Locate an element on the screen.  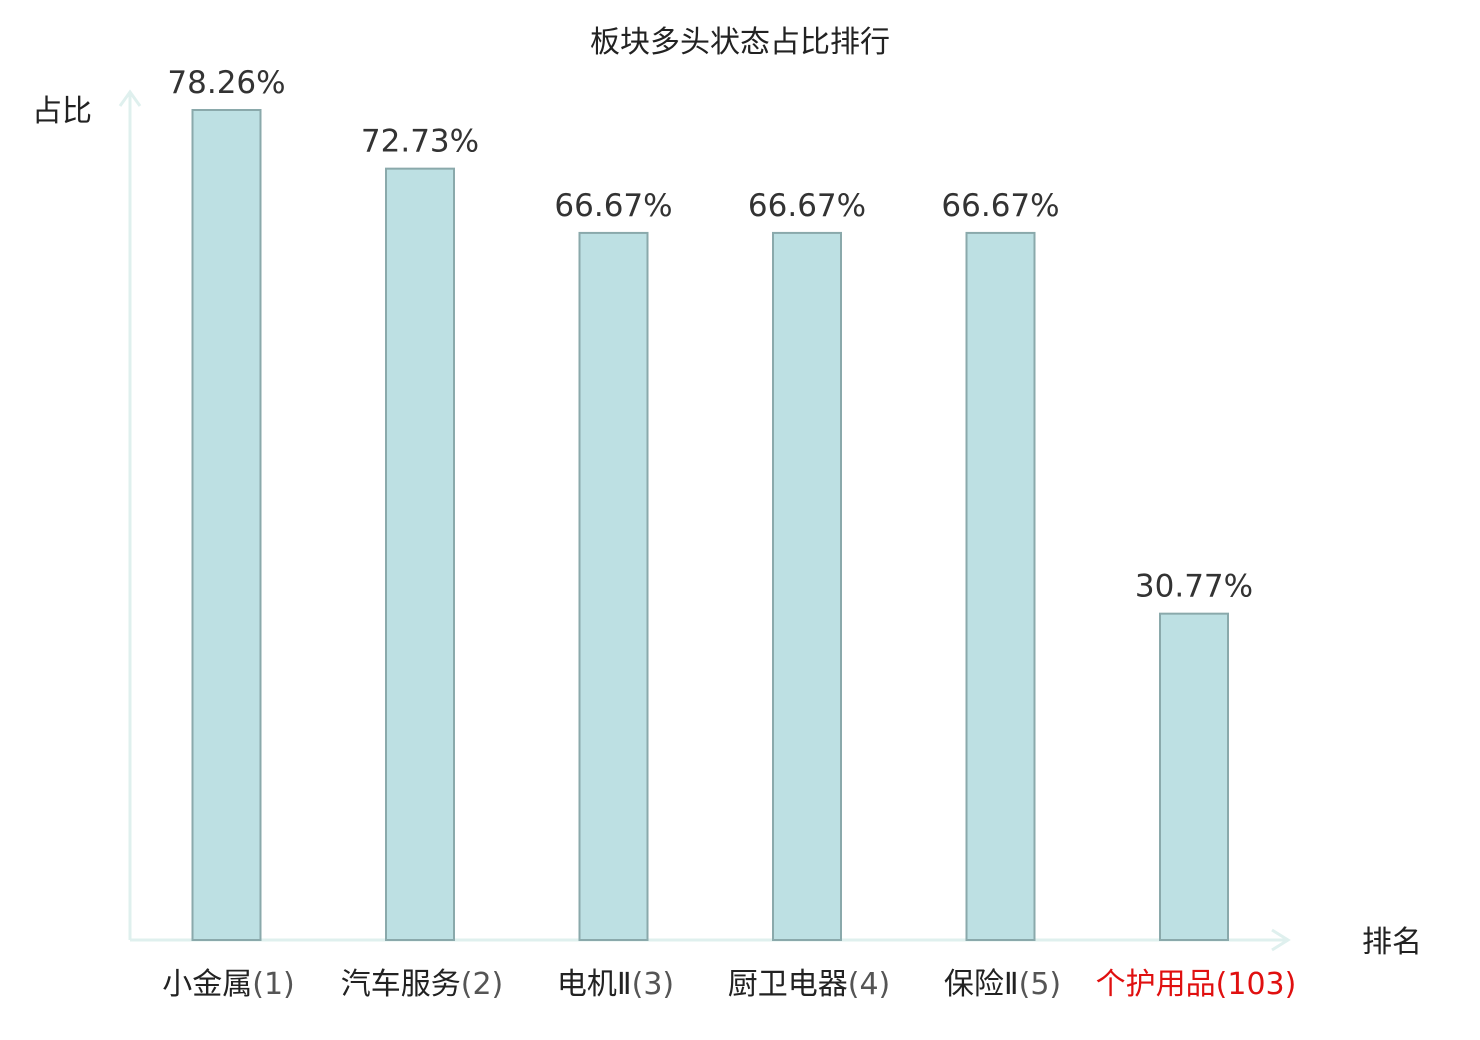
chart-title: 板块多头状态占比排行 is located at coordinates (740, 42).